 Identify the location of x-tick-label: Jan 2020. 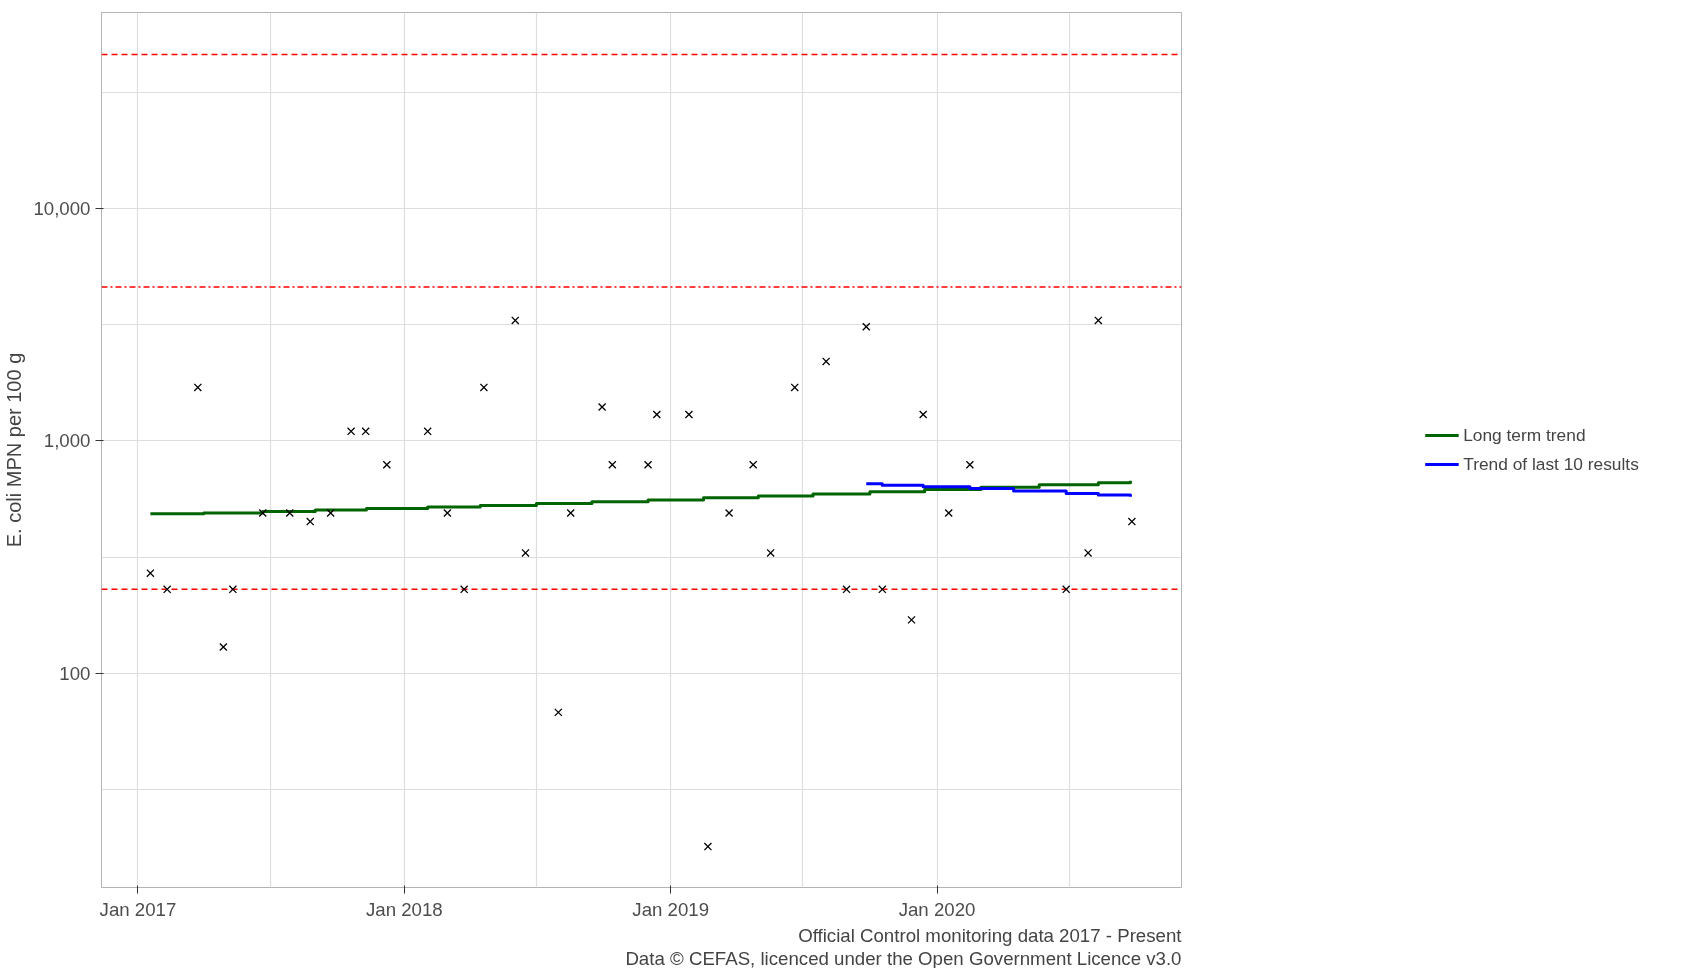
(937, 909).